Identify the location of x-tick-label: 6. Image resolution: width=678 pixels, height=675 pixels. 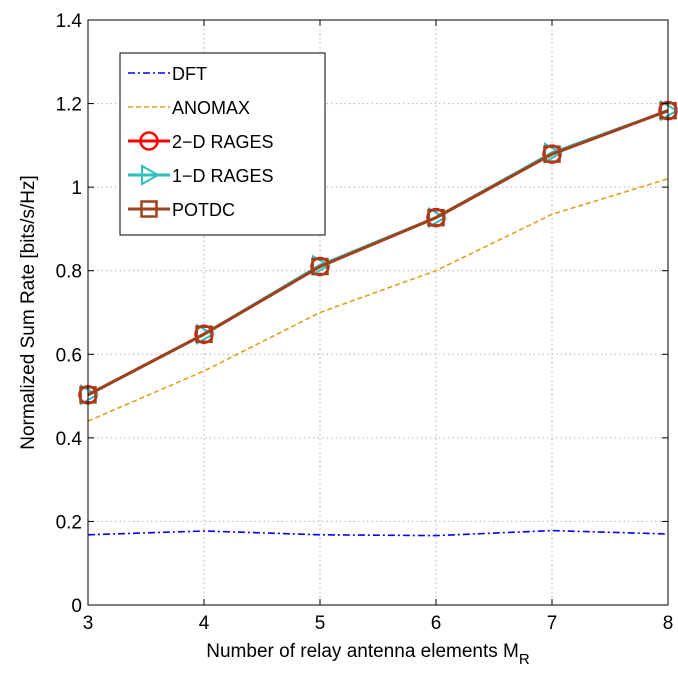
(436, 623).